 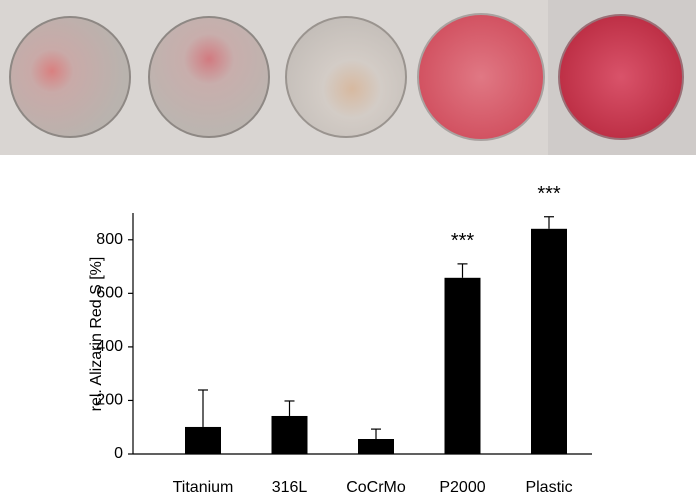 What do you see at coordinates (290, 487) in the screenshot?
I see `x-tick-label: 316L` at bounding box center [290, 487].